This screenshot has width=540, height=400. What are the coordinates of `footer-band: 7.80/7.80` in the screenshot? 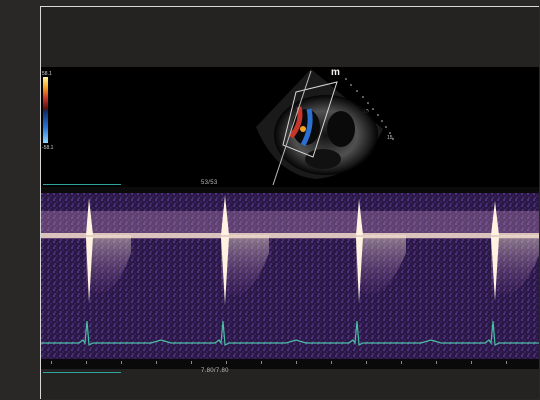 It's located at (290, 383).